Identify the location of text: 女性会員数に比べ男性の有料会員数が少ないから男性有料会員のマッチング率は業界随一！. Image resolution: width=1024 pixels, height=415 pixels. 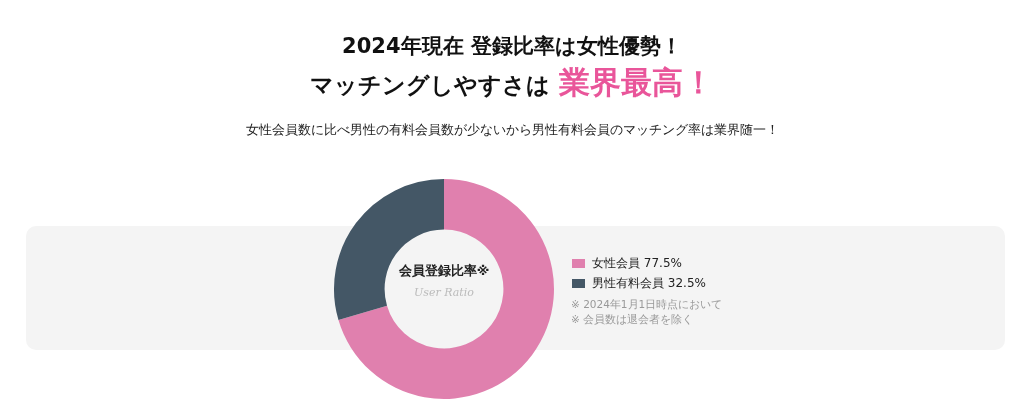
(512, 130).